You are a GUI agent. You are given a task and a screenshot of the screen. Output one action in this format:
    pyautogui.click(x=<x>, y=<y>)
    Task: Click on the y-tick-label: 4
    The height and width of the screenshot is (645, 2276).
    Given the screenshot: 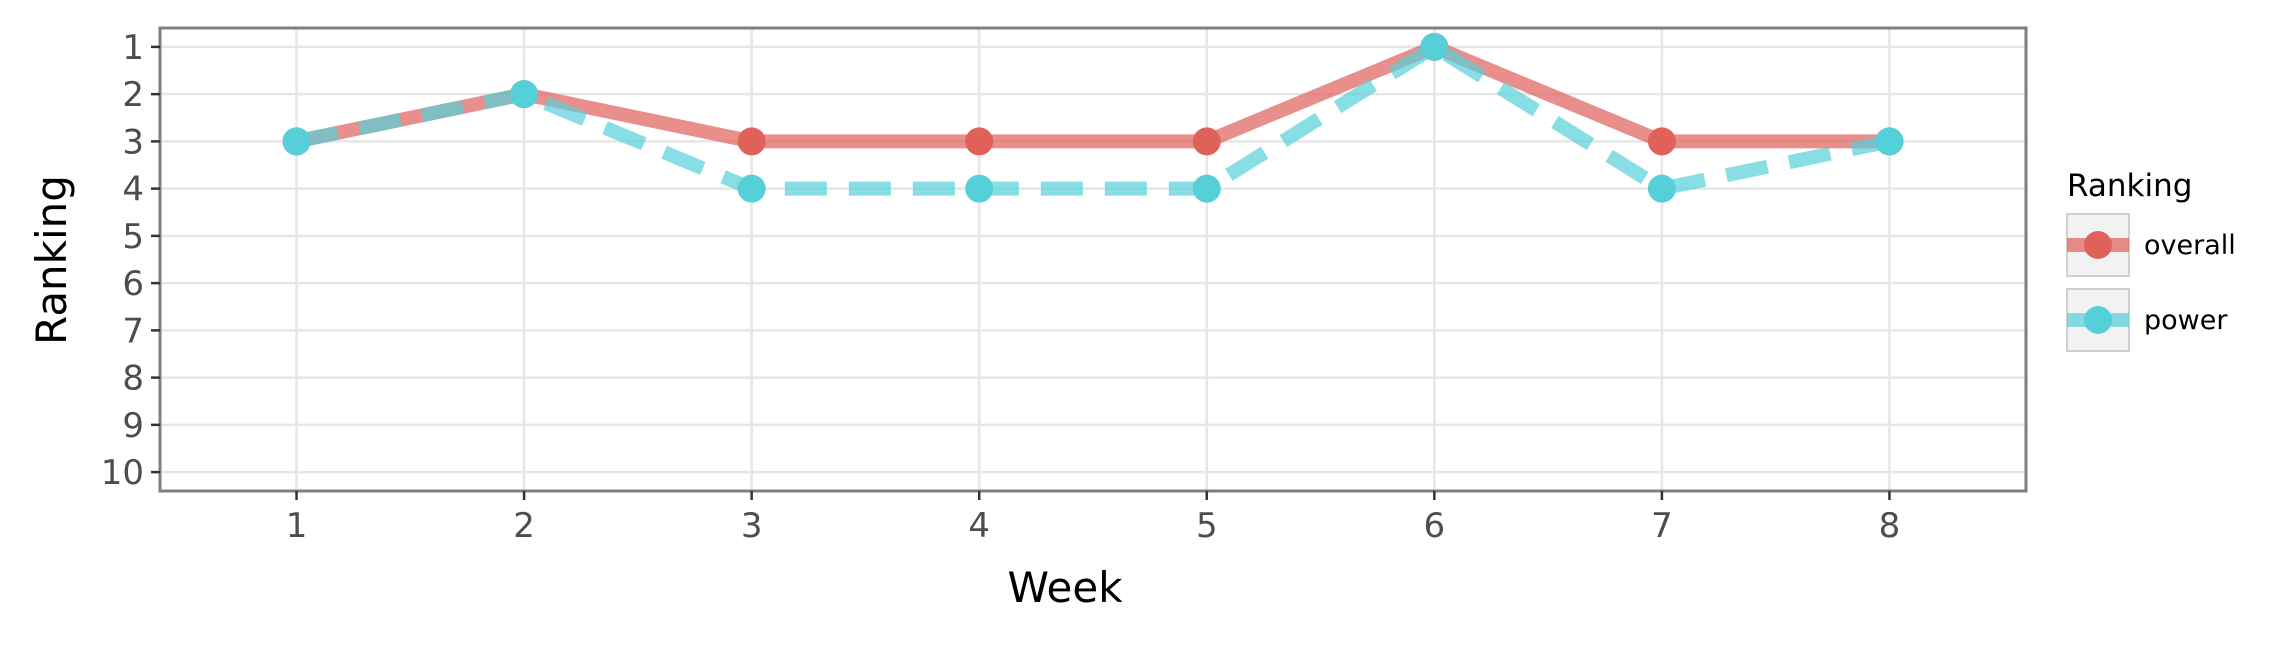 What is the action you would take?
    pyautogui.click(x=133, y=190)
    